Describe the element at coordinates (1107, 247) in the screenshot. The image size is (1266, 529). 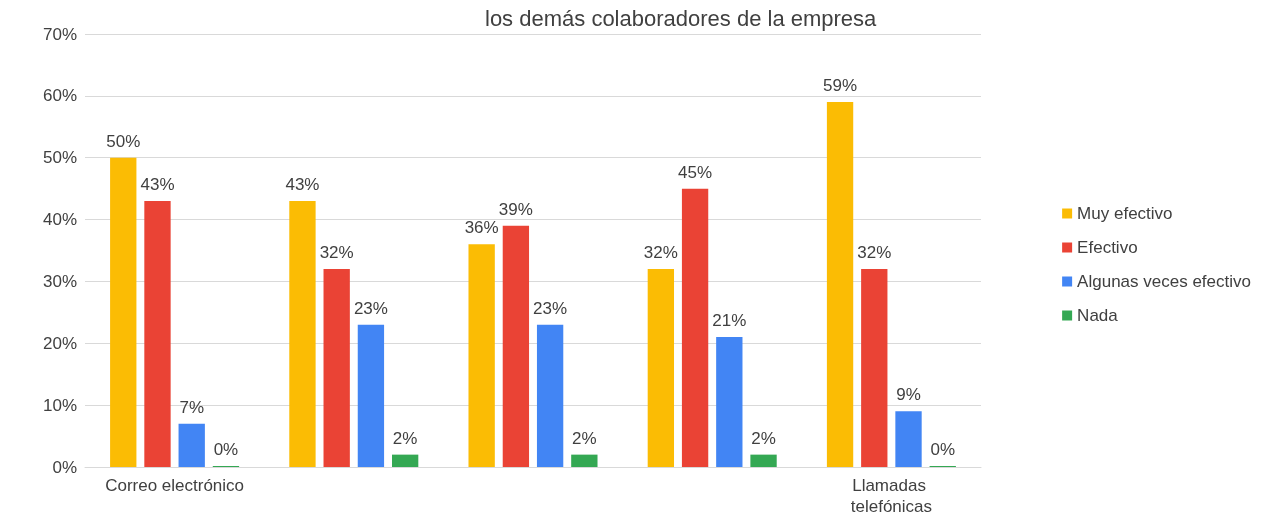
I see `legend-label: Efectivo` at that location.